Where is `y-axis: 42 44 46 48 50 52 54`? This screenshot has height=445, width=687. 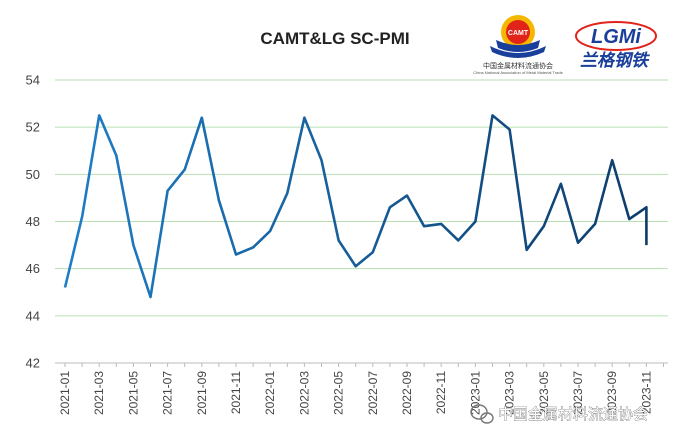
y-axis: 42 44 46 48 50 52 54 is located at coordinates (33, 222).